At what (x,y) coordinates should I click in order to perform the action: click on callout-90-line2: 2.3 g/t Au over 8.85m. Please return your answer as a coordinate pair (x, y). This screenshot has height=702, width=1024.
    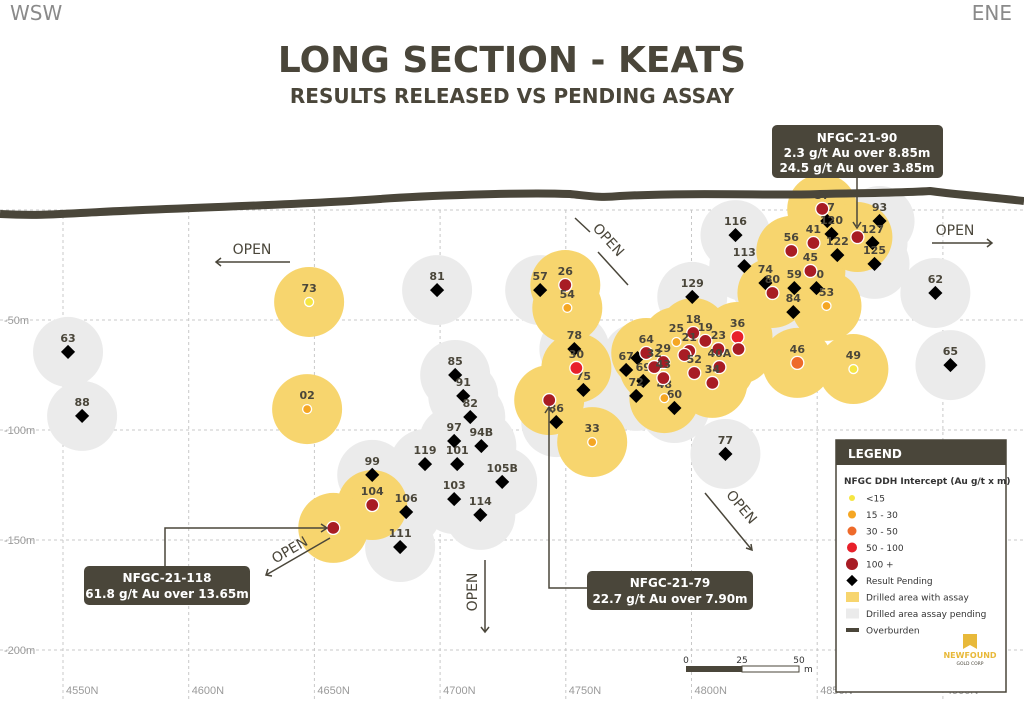
    Looking at the image, I should click on (857, 153).